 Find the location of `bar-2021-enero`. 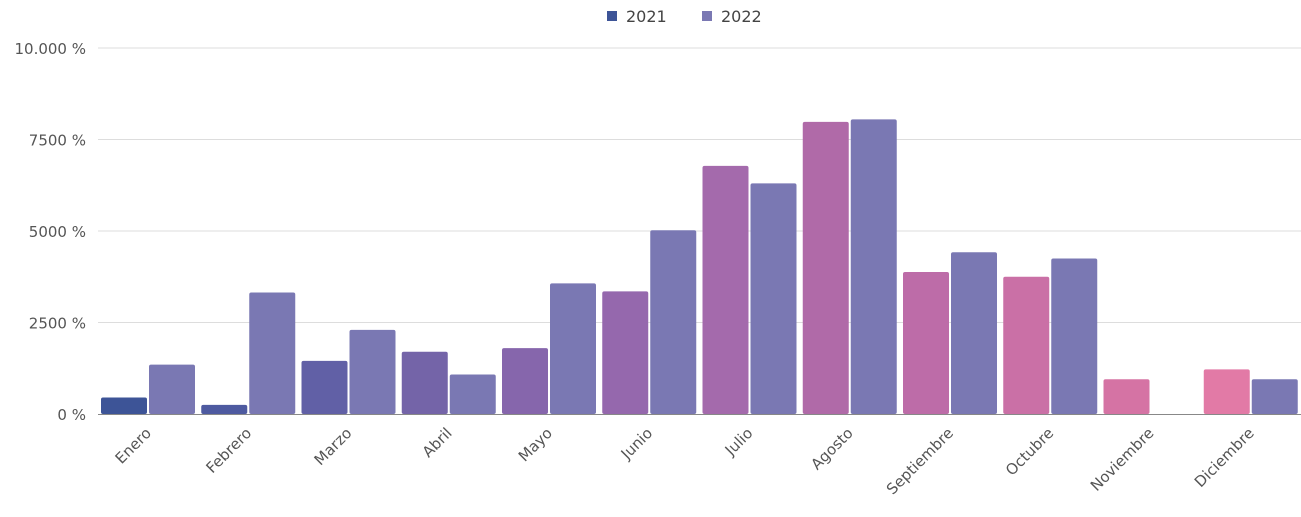

bar-2021-enero is located at coordinates (124, 405).